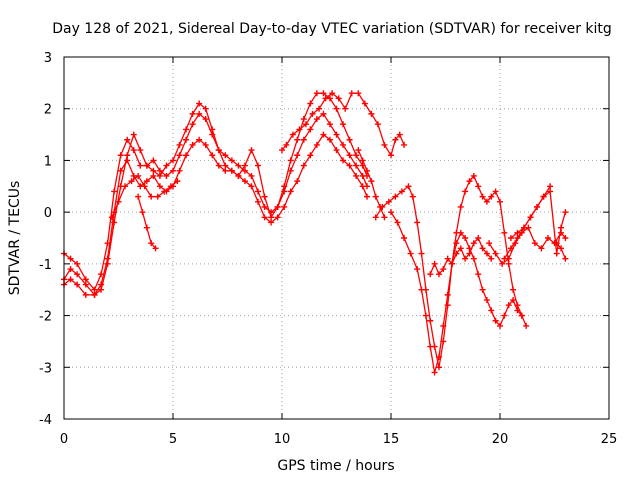  I want to click on x-tick-label: 10, so click(282, 439).